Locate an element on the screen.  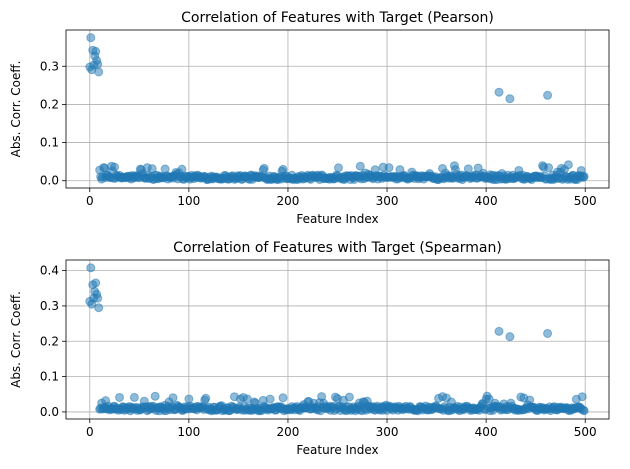
y-ticks: 0.0 0.1 0.2 0.3 0.4 is located at coordinates (53, 341).